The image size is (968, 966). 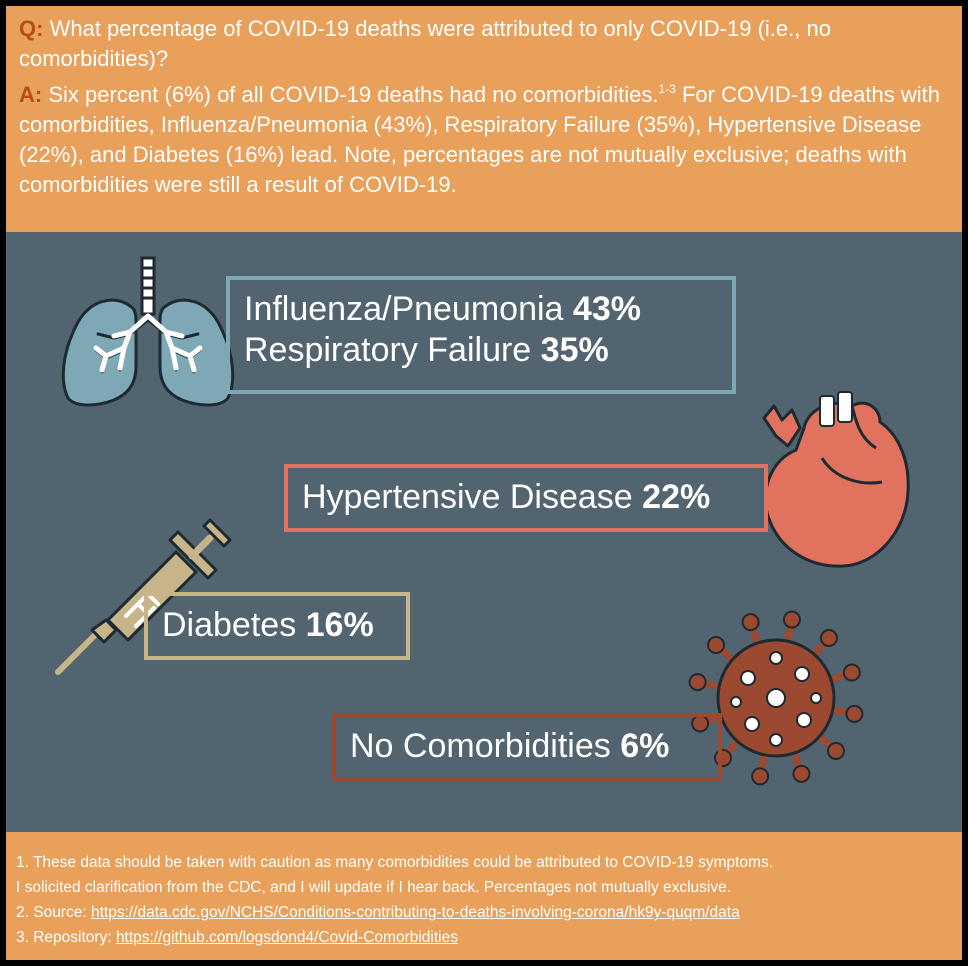 What do you see at coordinates (836, 479) in the screenshot?
I see `heart-icon` at bounding box center [836, 479].